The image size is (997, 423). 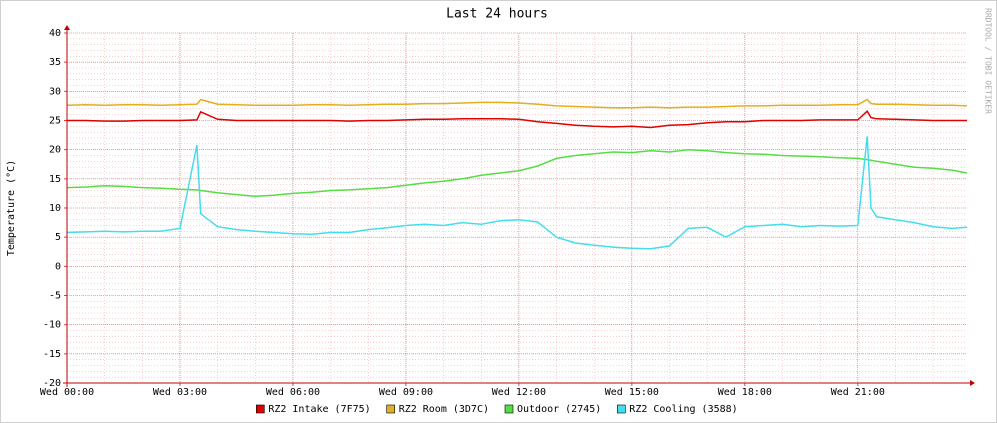 I want to click on x-tick-label: Wed 21:00, so click(x=858, y=392).